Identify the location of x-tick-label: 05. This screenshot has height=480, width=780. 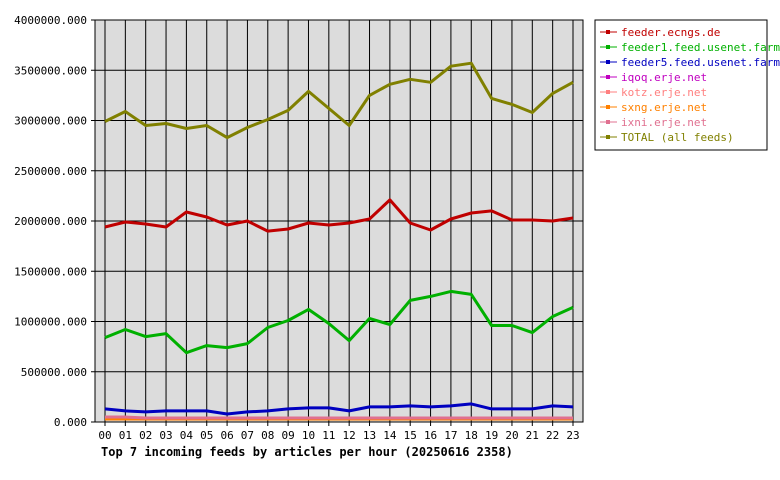
(206, 435).